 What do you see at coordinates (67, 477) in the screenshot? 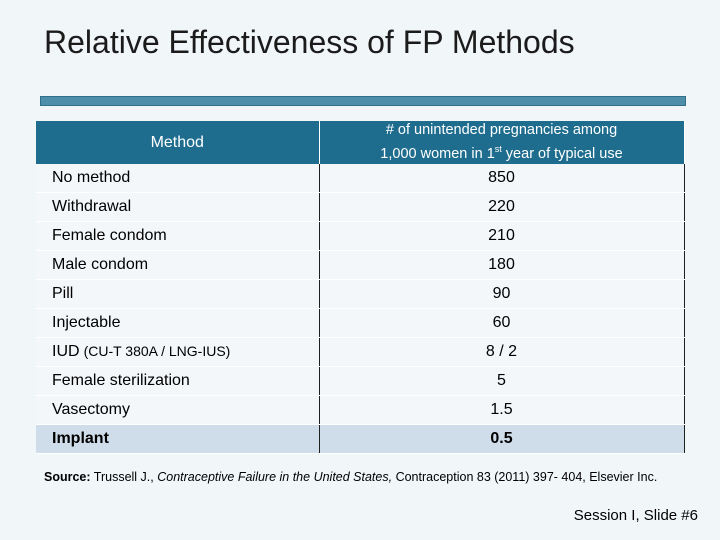
I see `source-label: Source:` at bounding box center [67, 477].